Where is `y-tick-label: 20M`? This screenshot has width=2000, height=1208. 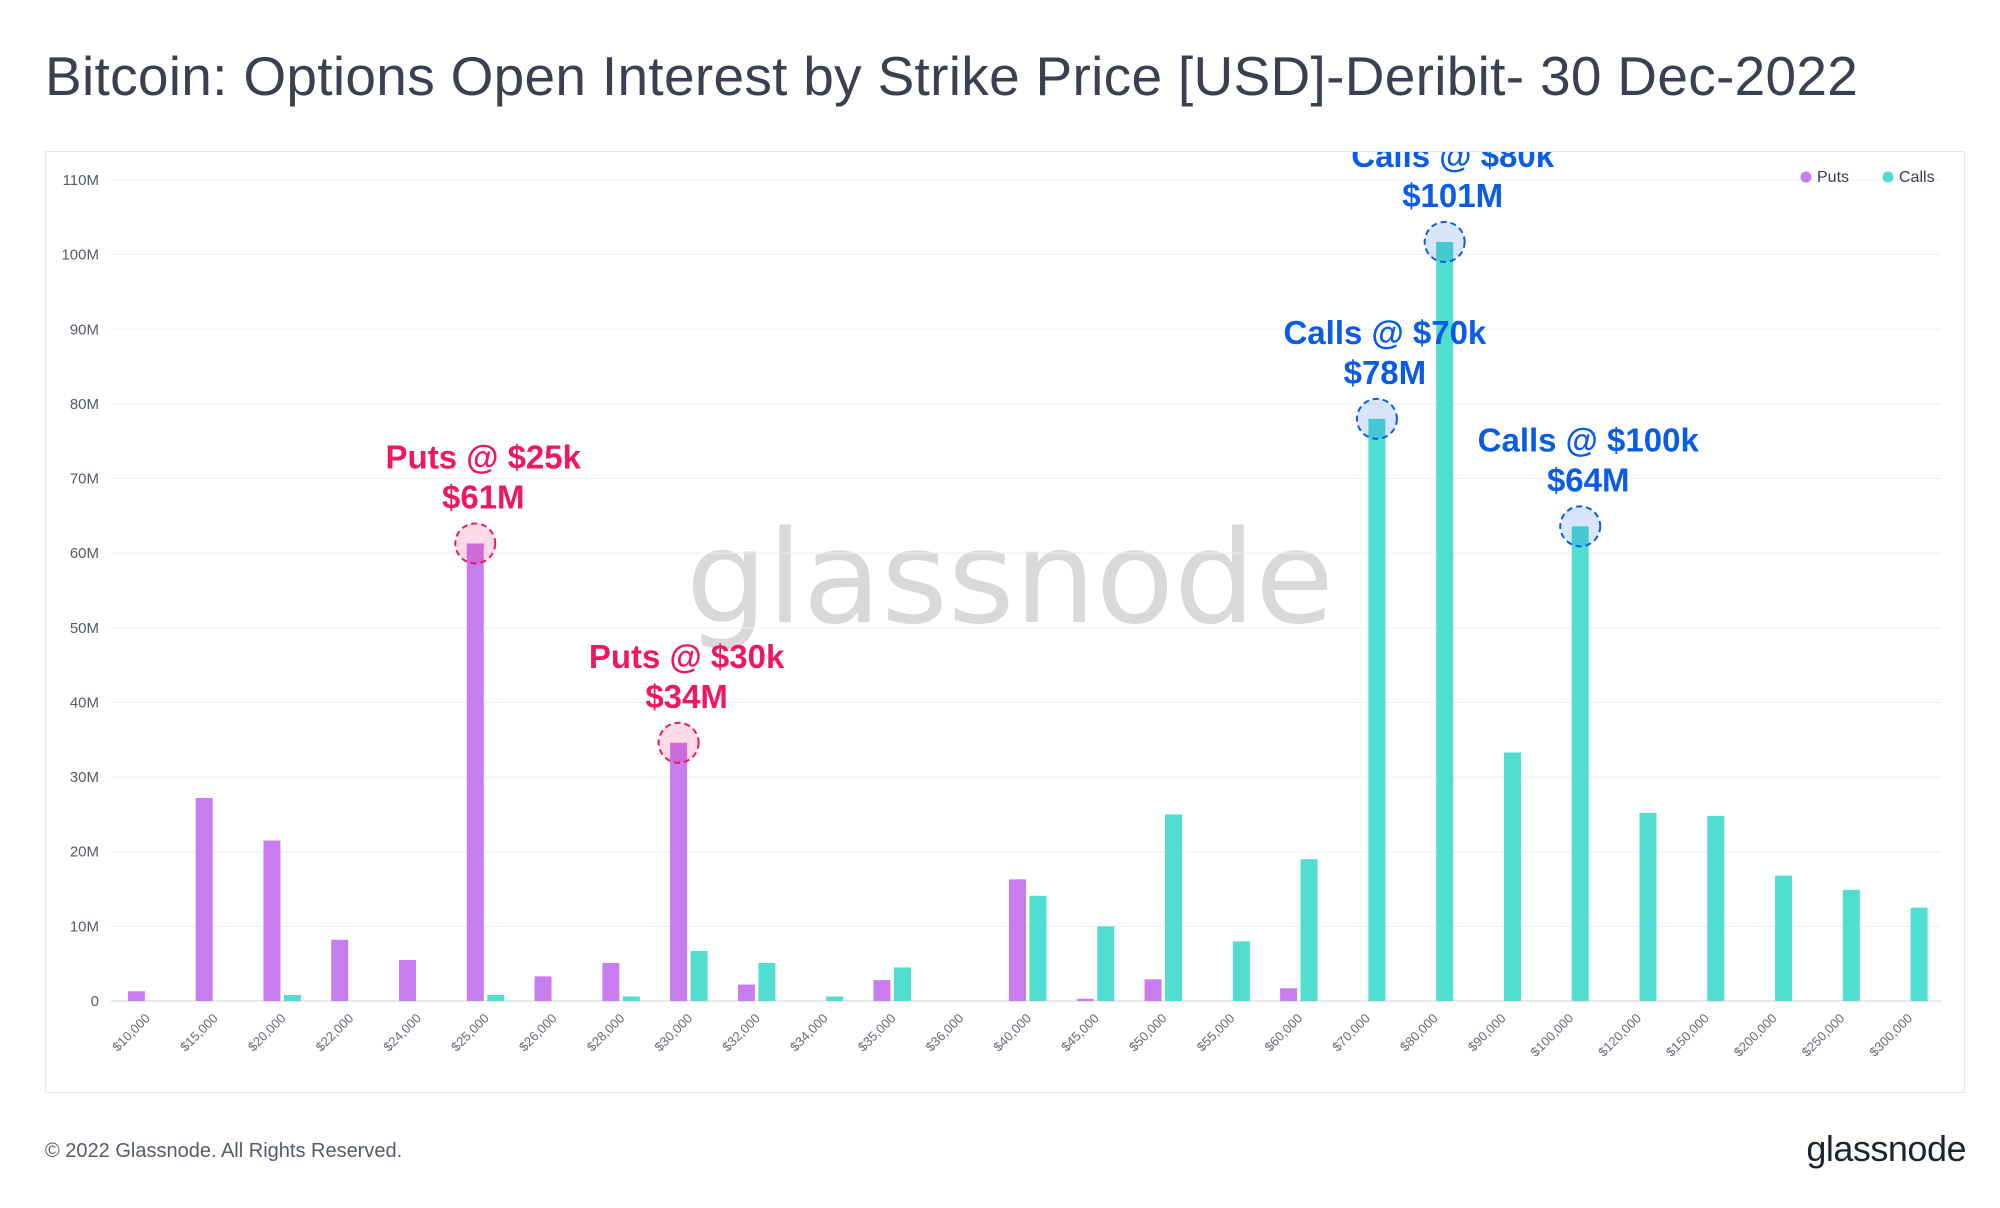
y-tick-label: 20M is located at coordinates (84, 852).